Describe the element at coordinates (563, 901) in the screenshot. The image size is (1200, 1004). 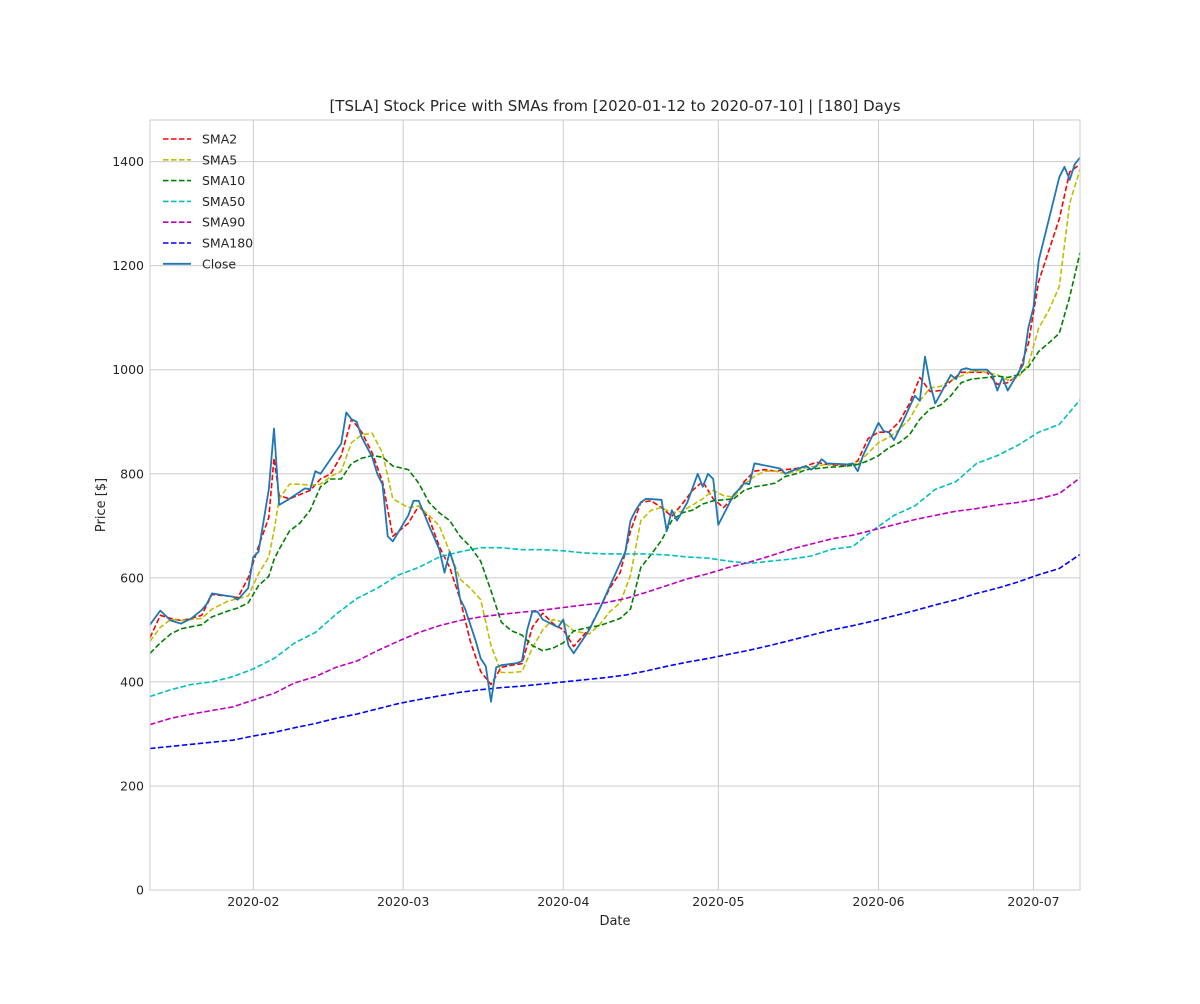
I see `x-tick-label: 2020-04` at that location.